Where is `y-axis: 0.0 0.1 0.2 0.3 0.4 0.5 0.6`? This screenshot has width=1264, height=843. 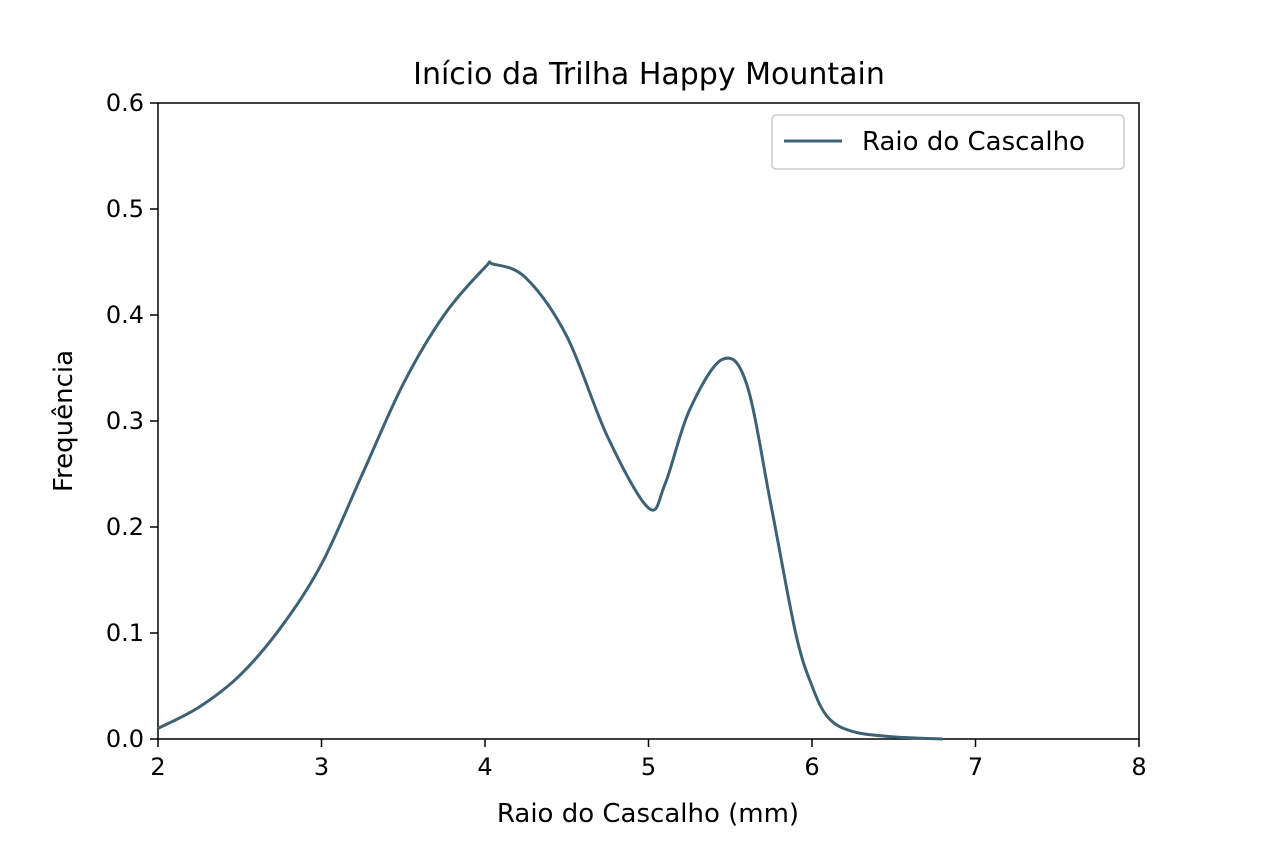
y-axis: 0.0 0.1 0.2 0.3 0.4 0.5 0.6 is located at coordinates (132, 421).